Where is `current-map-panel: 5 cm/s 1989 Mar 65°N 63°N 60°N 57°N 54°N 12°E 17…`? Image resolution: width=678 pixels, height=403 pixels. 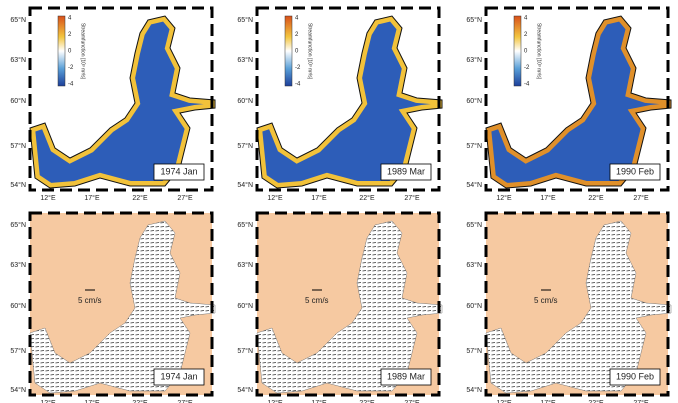
current-map-panel: 5 cm/s 1989 Mar 65°N 63°N 60°N 57°N 54°N 12°E 17… is located at coordinates (340, 307).